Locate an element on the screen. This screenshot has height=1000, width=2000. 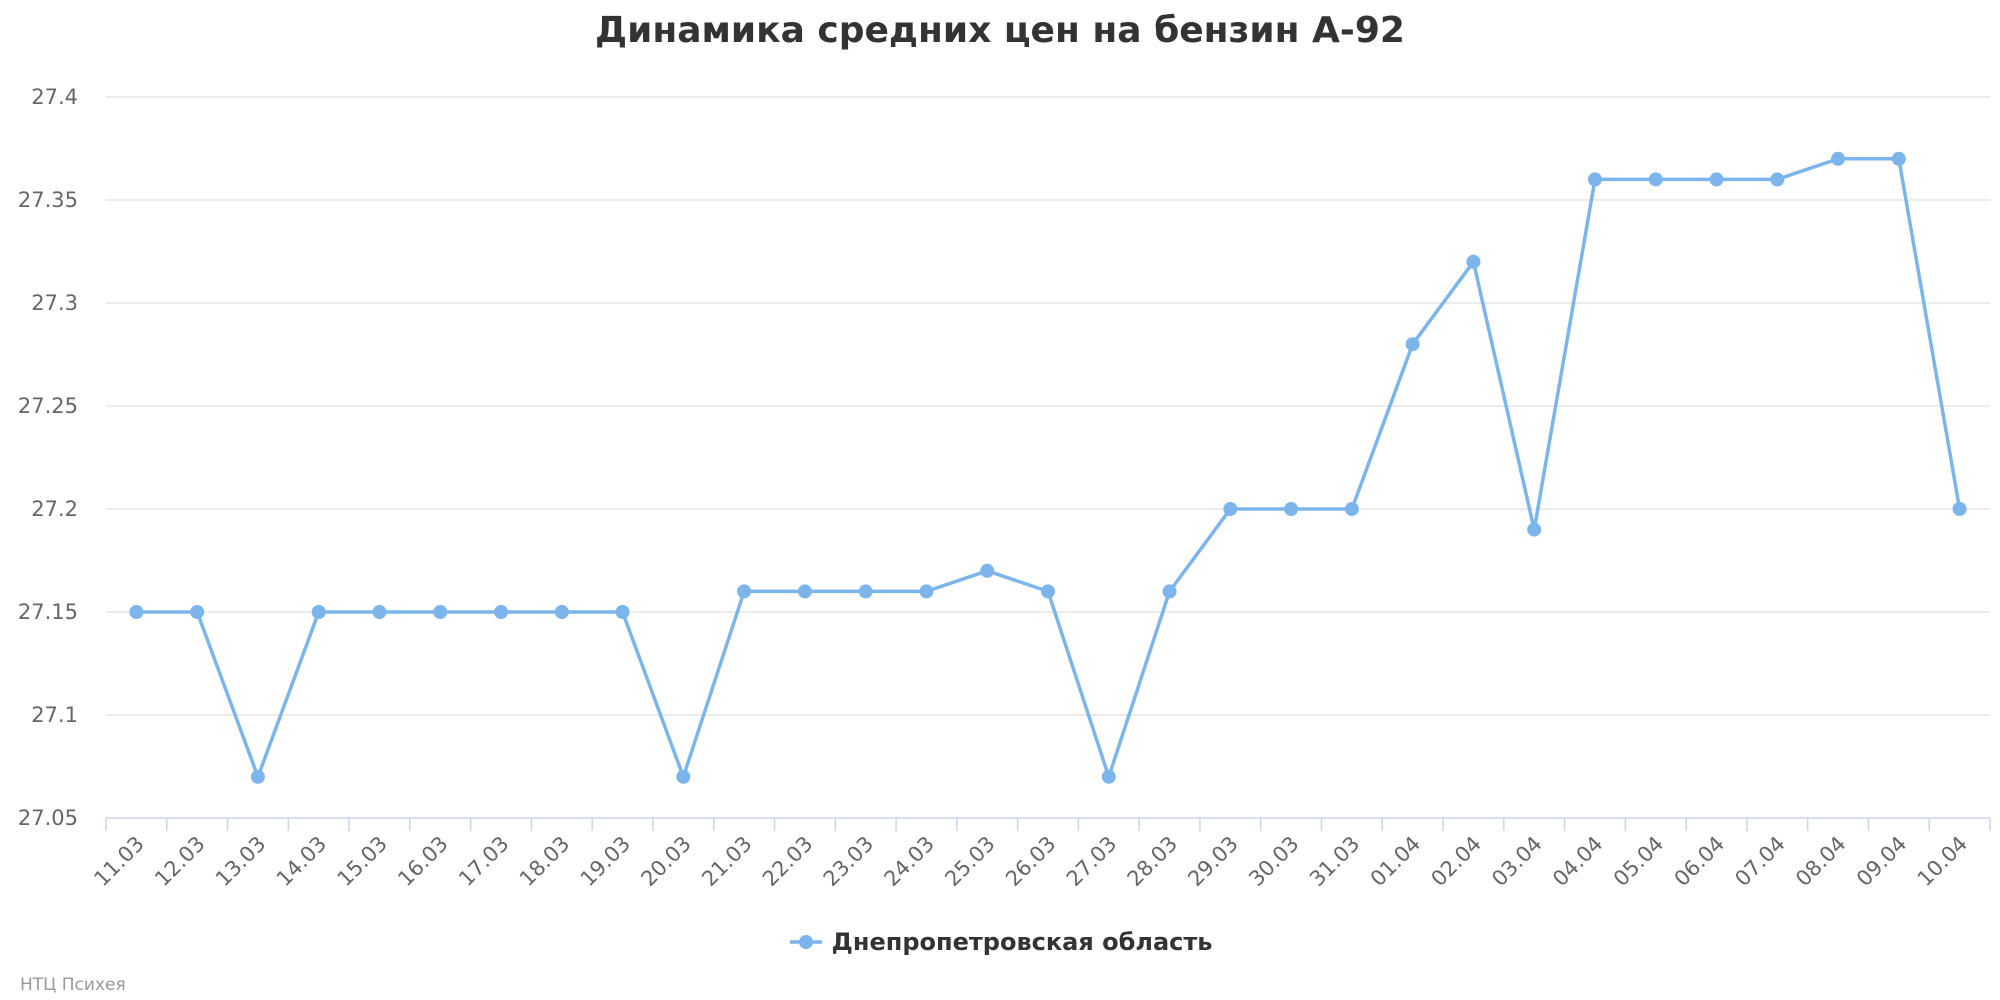
x-tick-label: 27.03 is located at coordinates (1091, 861).